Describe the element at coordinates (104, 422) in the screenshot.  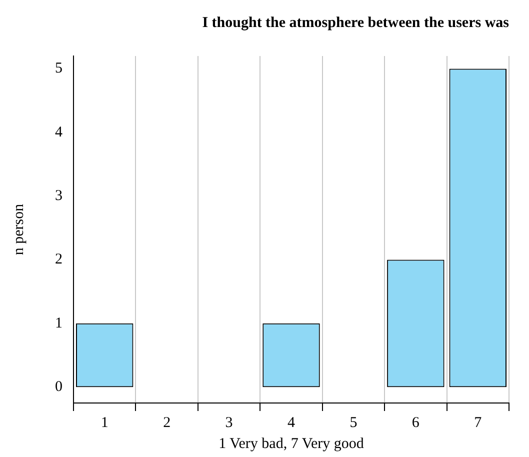
I see `x-tick-label: 1` at that location.